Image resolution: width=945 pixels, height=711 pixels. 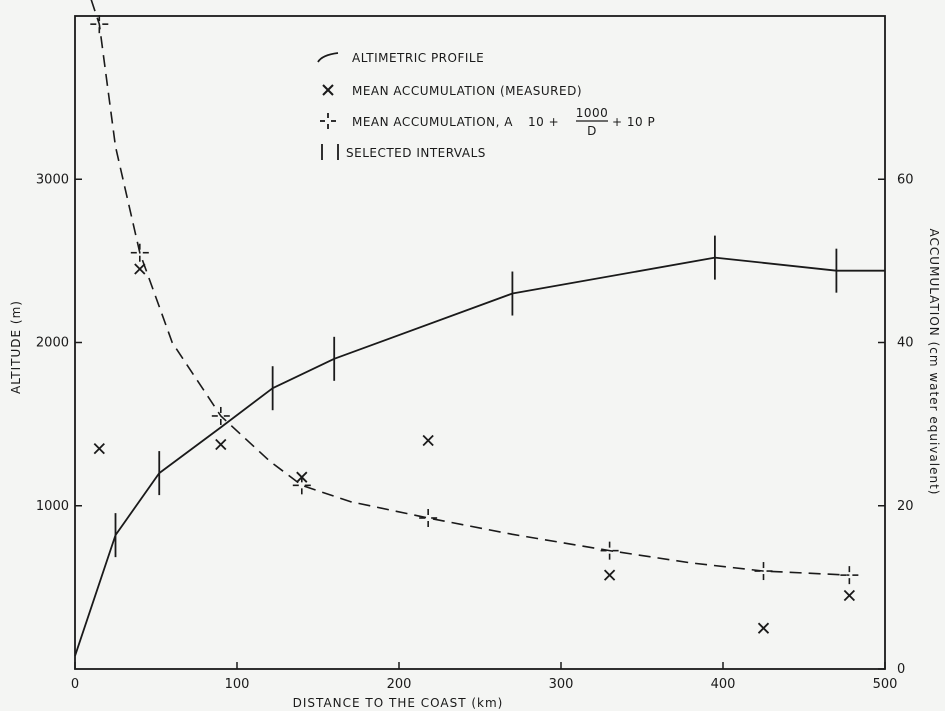 What do you see at coordinates (52, 343) in the screenshot?
I see `y-tick-label: 2000` at bounding box center [52, 343].